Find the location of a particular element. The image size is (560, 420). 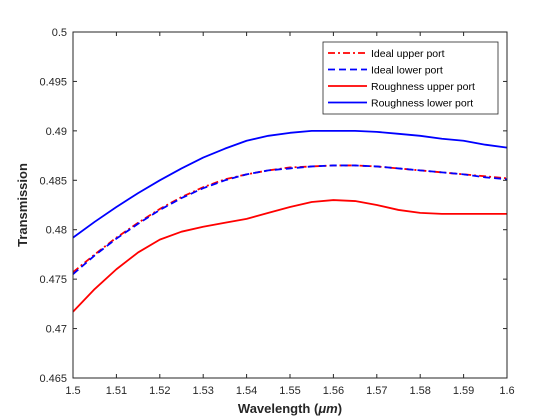

x-axis-unit: μm is located at coordinates (327, 408).